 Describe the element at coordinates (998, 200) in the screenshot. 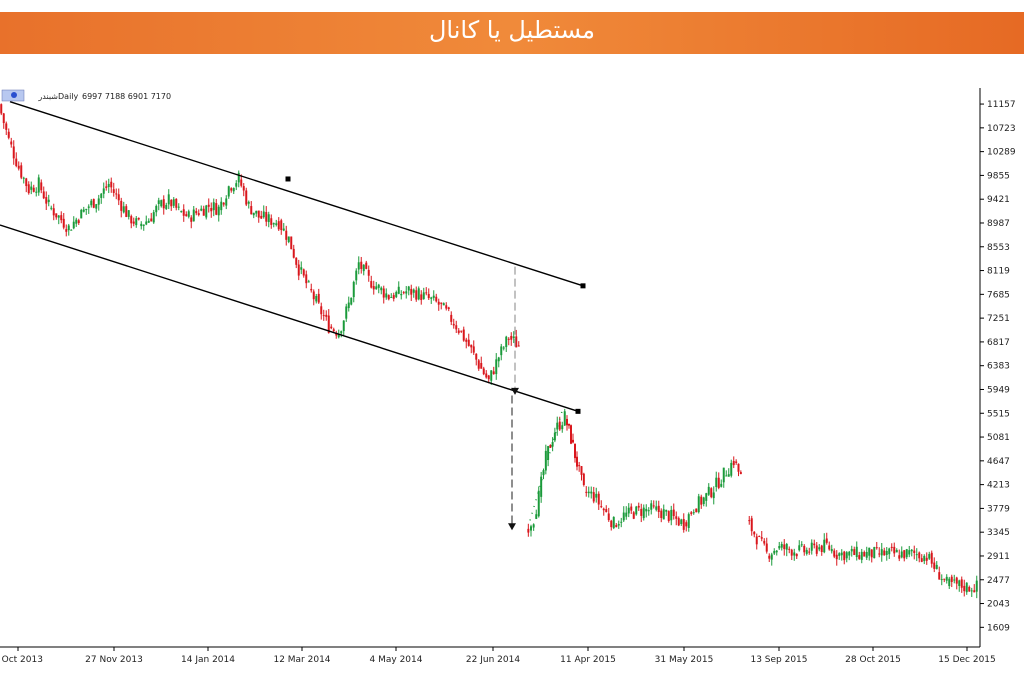

I see `y-tick-label: 9421` at that location.